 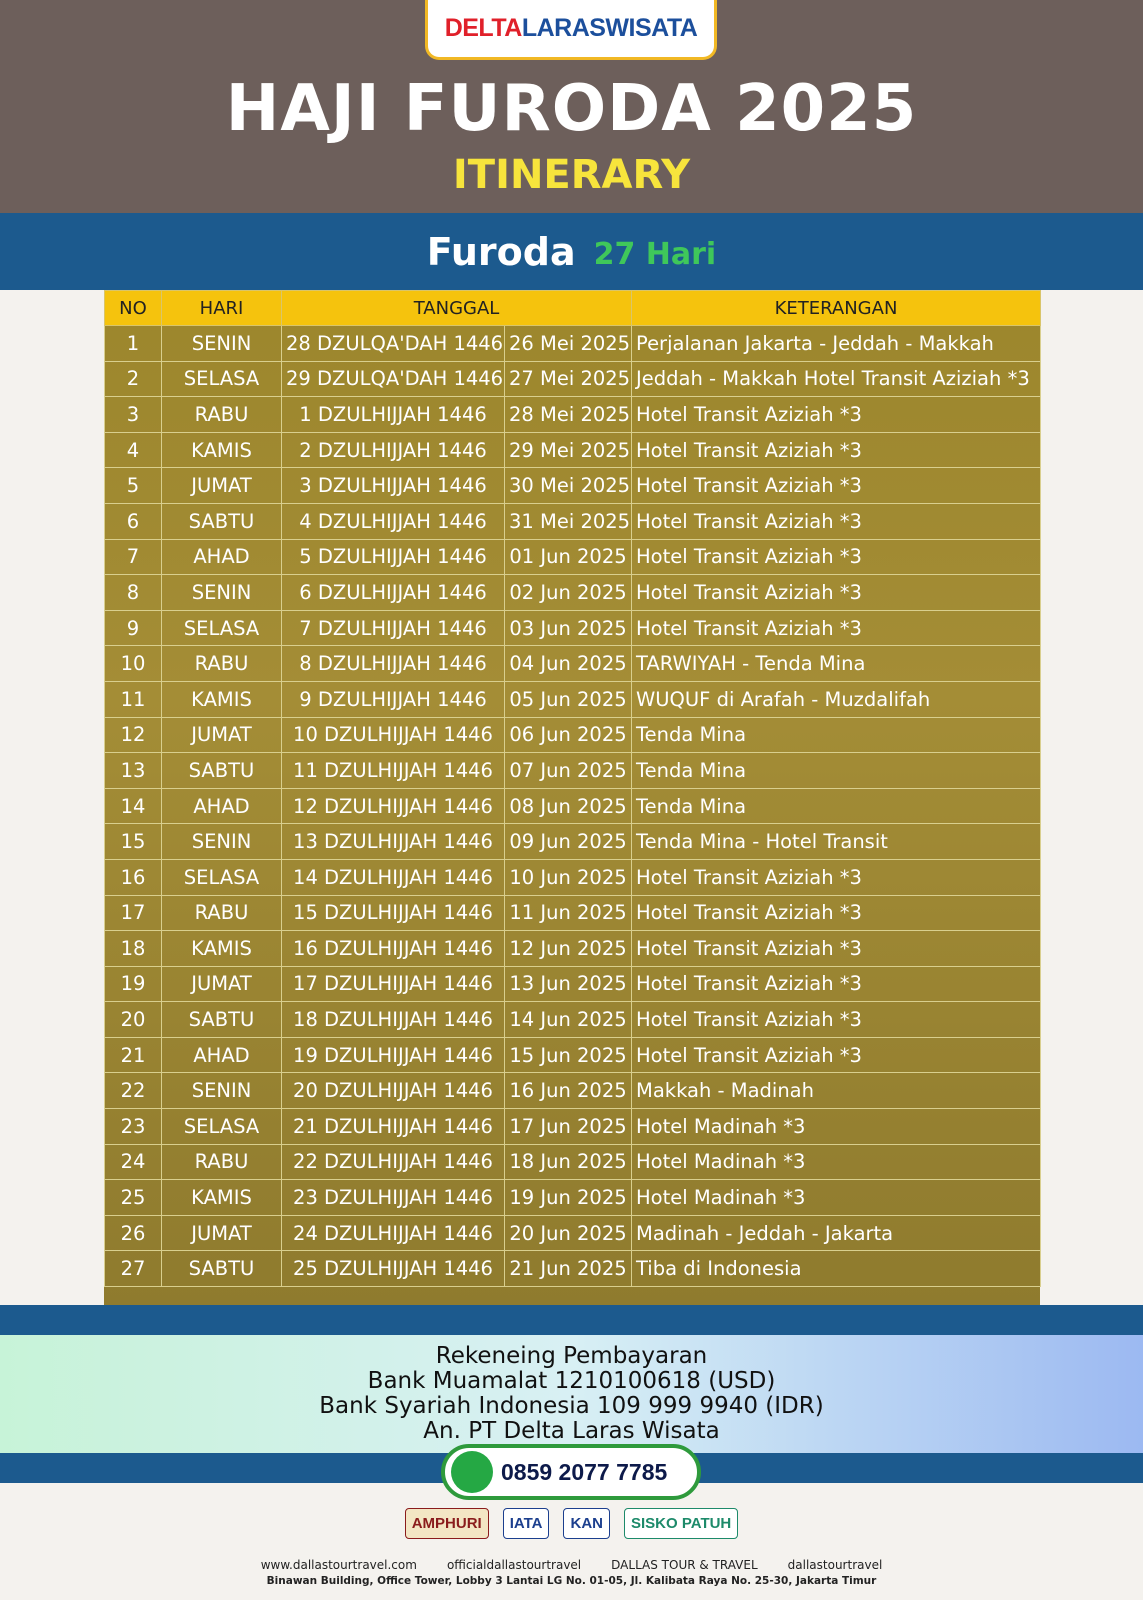 What do you see at coordinates (836, 663) in the screenshot?
I see `cell: TARWIYAH - Tenda Mina` at bounding box center [836, 663].